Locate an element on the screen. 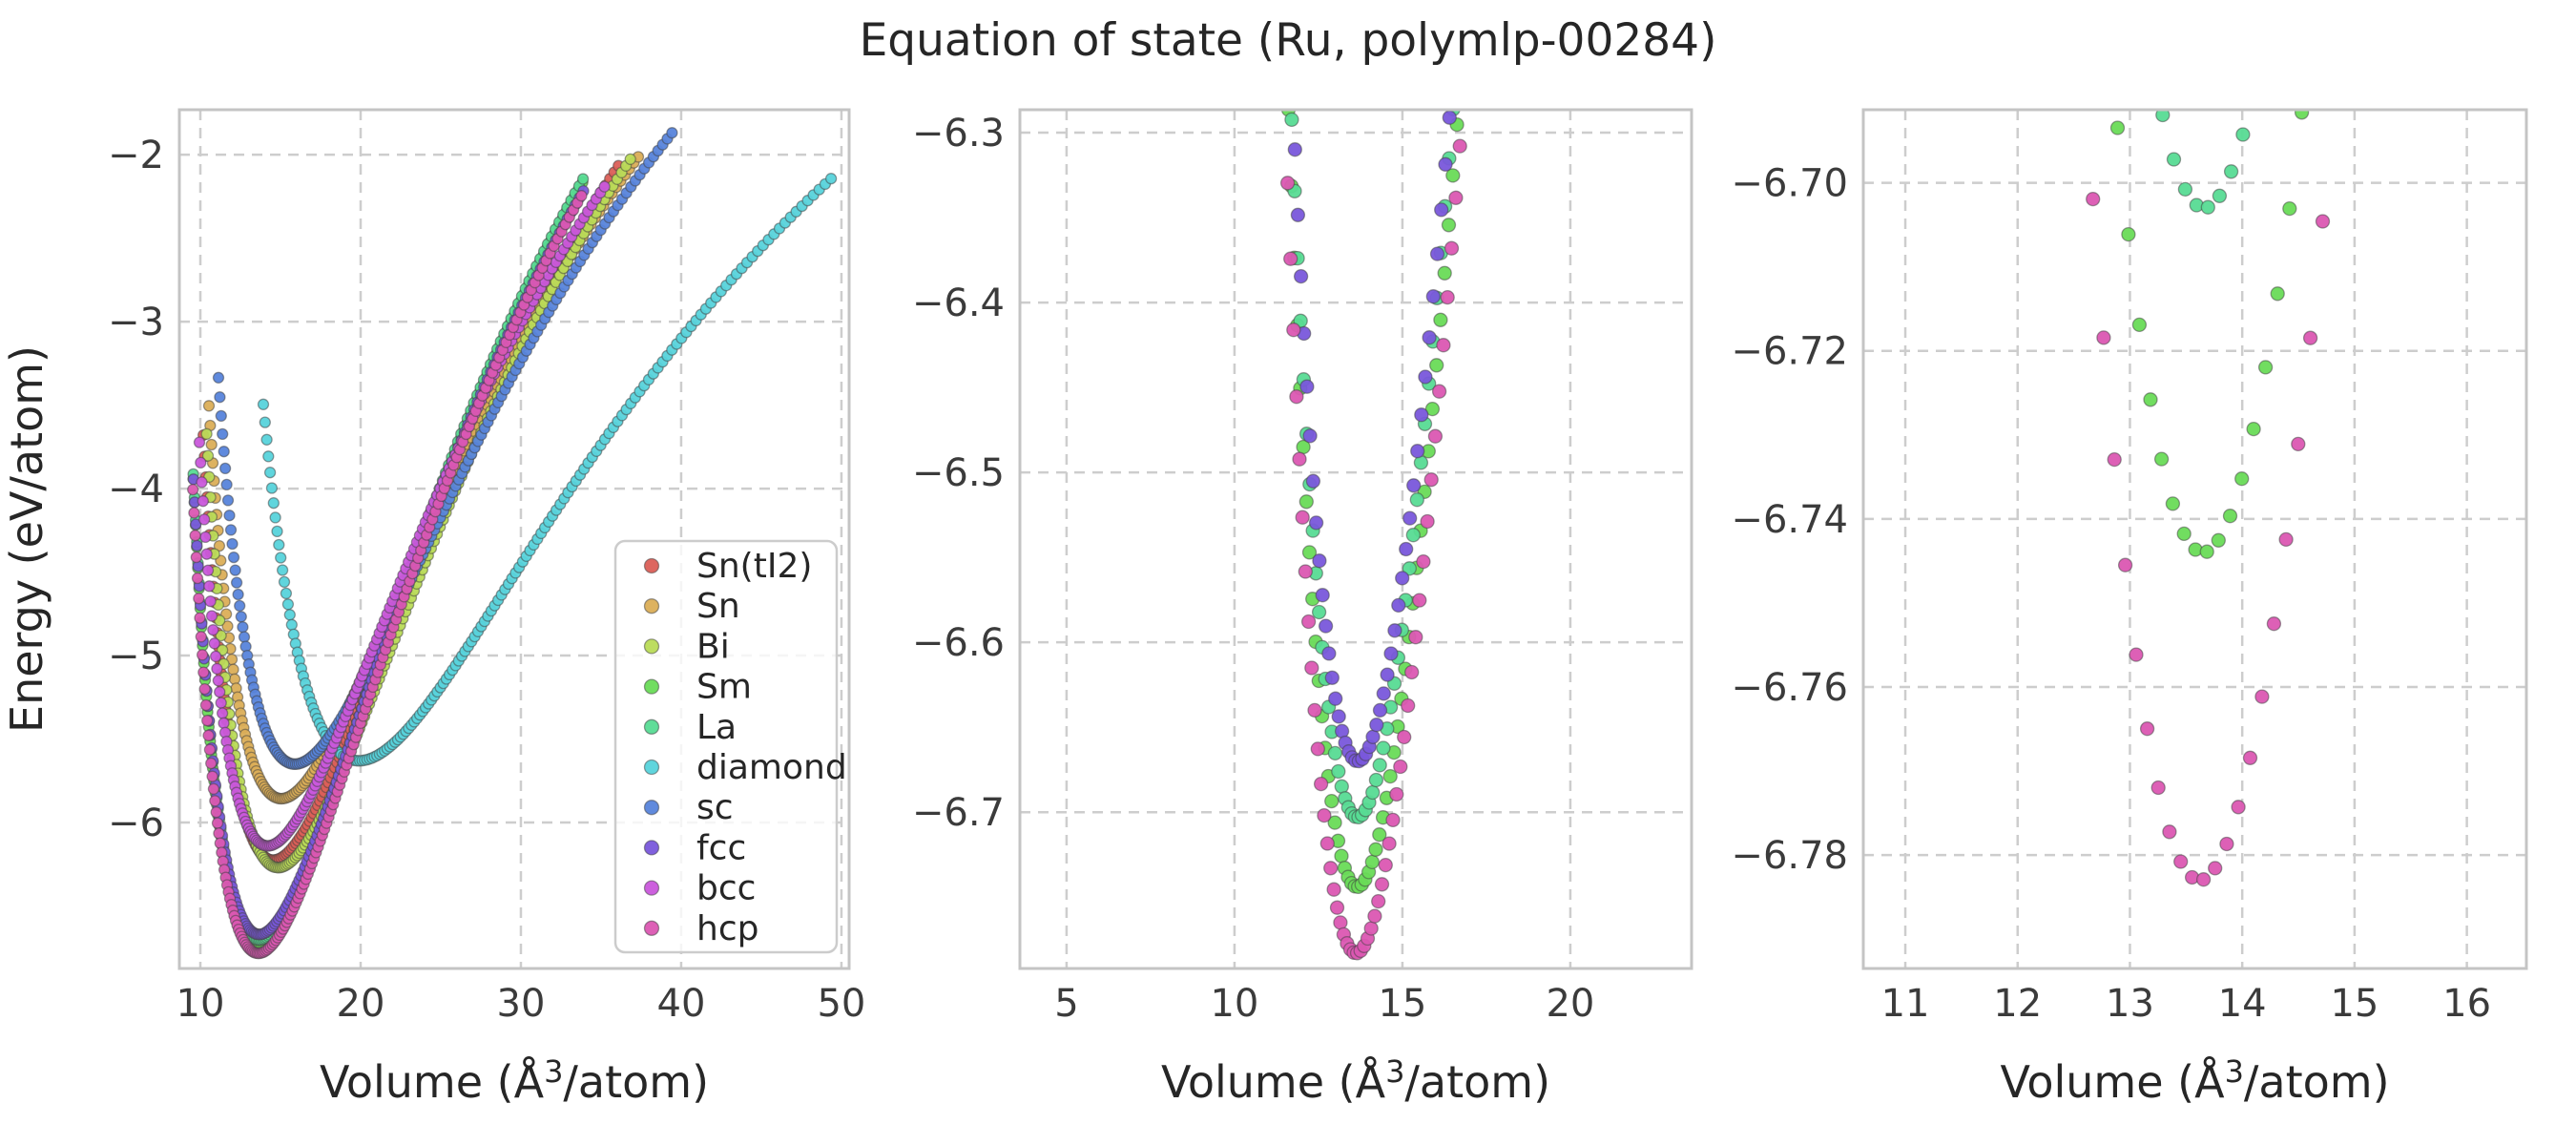 This screenshot has height=1145, width=2576. legend-item-hcp: hcp is located at coordinates (700, 929).